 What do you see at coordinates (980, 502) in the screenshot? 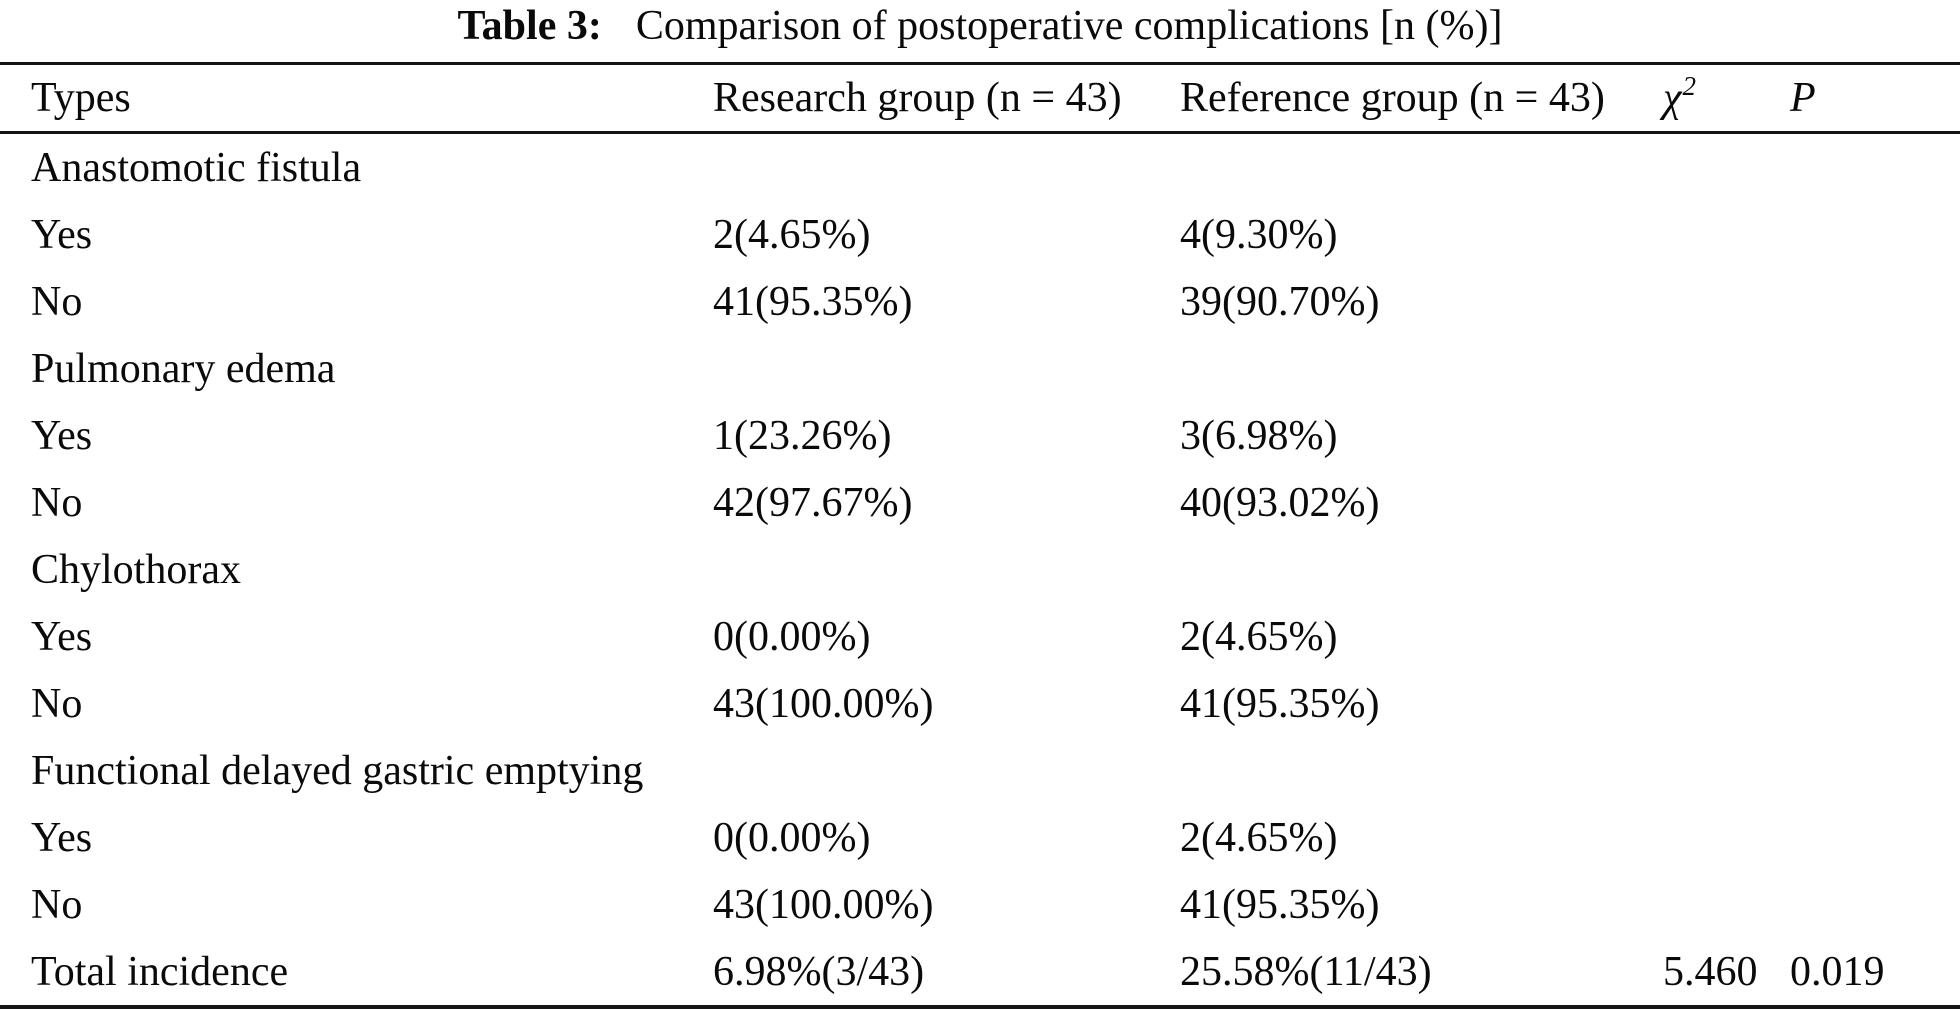
I see `row-pulmonary-edema-no: No 42(97.67%) 40(93.02%)` at bounding box center [980, 502].